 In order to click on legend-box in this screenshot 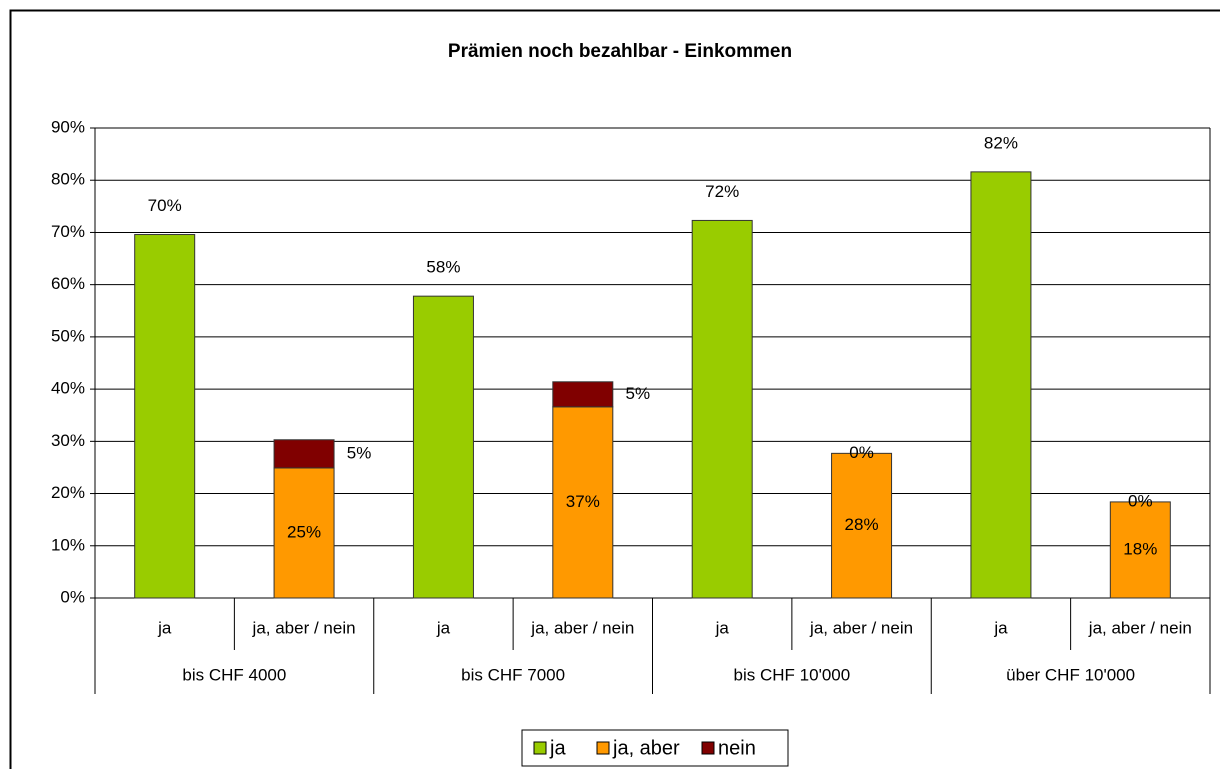, I will do `click(655, 748)`.